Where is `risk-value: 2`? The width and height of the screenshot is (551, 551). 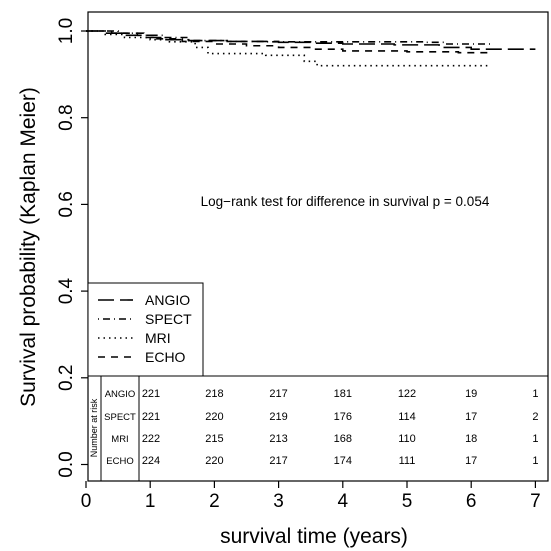 risk-value: 2 is located at coordinates (535, 417).